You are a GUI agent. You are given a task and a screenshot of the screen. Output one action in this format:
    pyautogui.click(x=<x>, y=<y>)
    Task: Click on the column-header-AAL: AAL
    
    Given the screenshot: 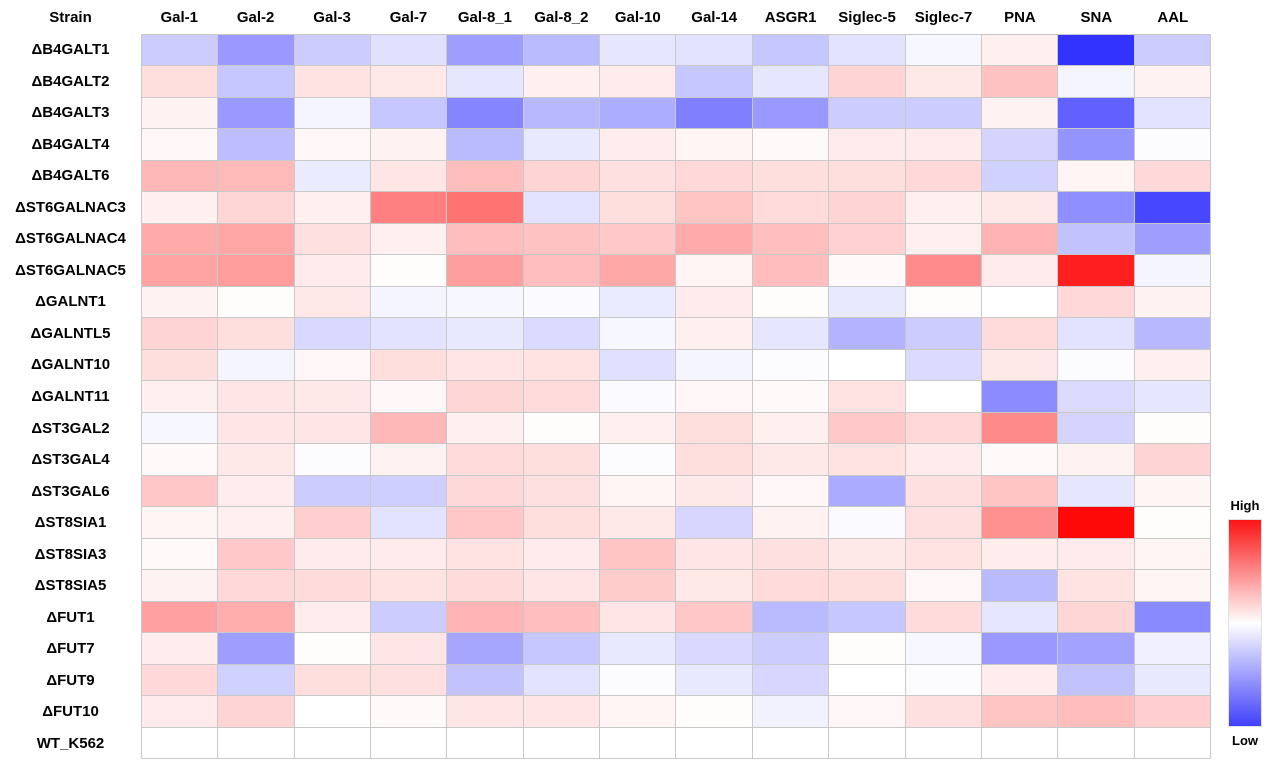 What is the action you would take?
    pyautogui.click(x=1173, y=17)
    